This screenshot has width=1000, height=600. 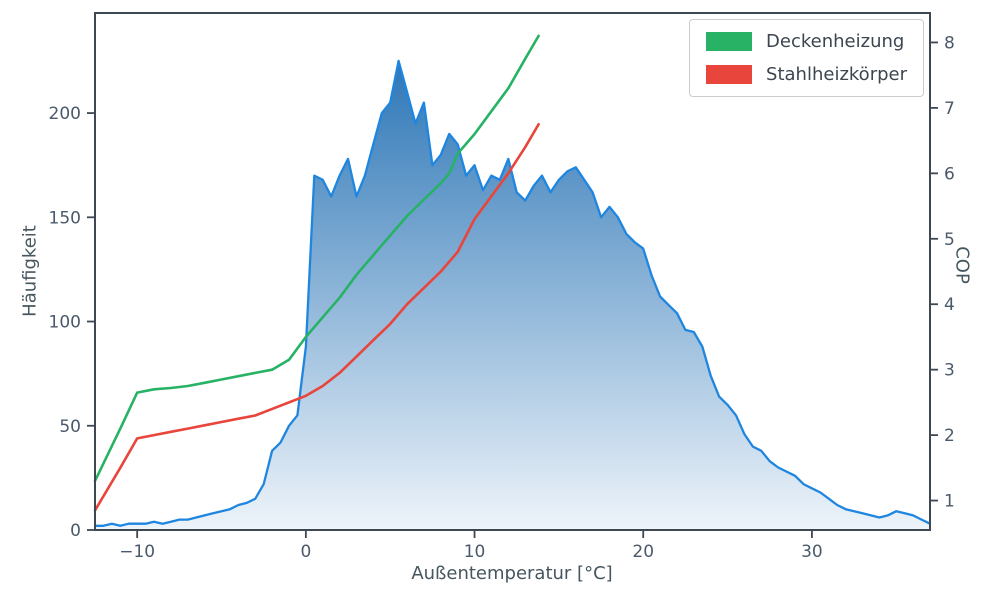 I want to click on legend-swatch-deckenheizung, so click(x=729, y=41).